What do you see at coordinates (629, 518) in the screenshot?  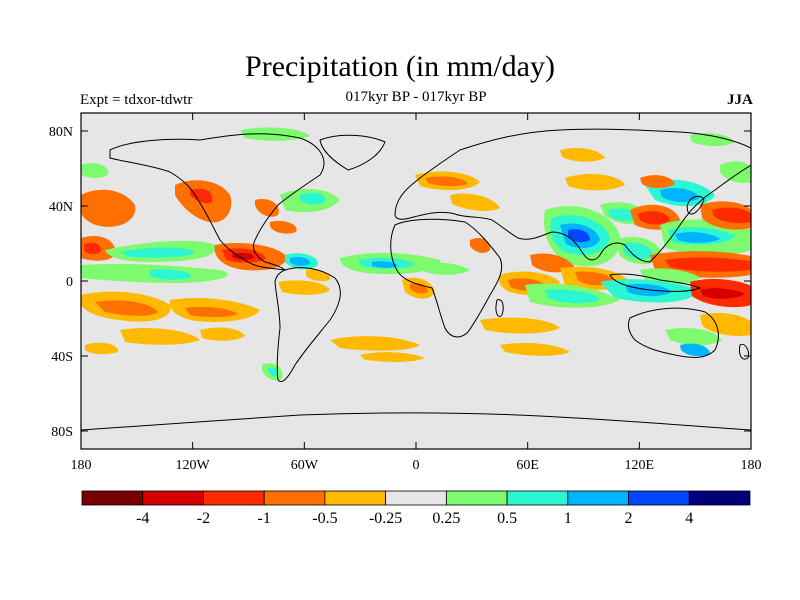 I see `colorbar-label: 2` at bounding box center [629, 518].